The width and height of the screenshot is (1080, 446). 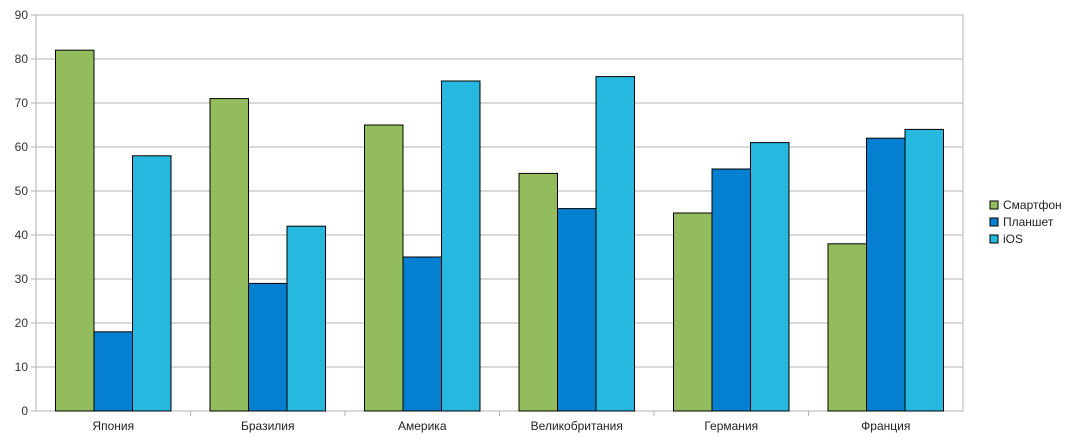 What do you see at coordinates (22, 103) in the screenshot?
I see `y-tick-label: 70` at bounding box center [22, 103].